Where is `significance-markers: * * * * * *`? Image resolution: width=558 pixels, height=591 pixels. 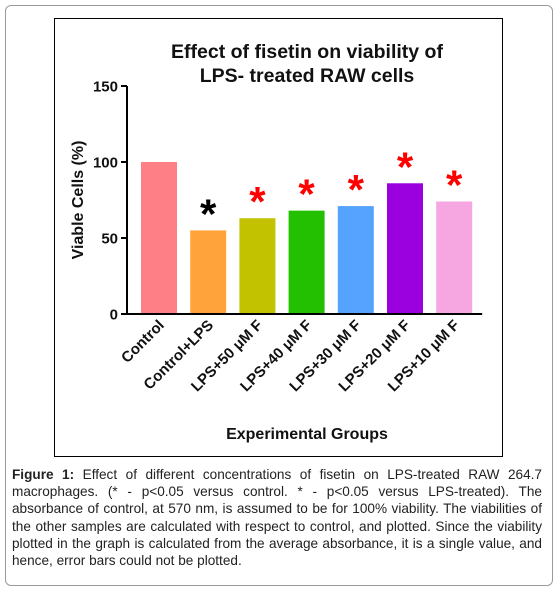 significance-markers: * * * * * * is located at coordinates (331, 190).